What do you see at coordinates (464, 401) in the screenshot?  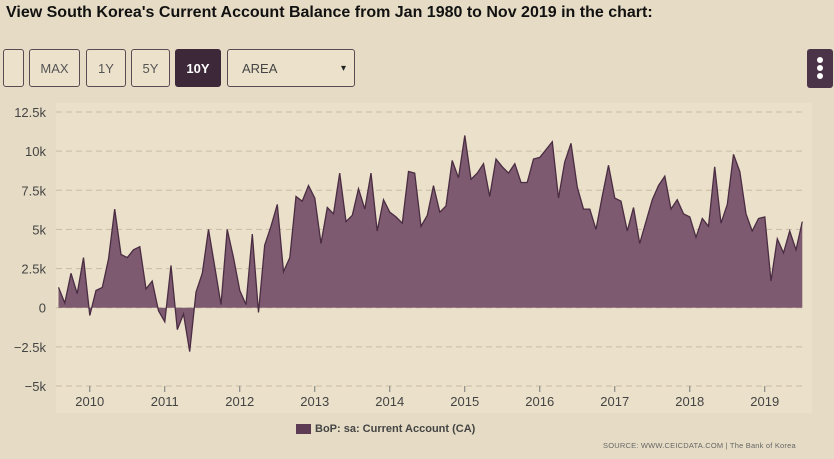 I see `x-tick-label: 2015` at bounding box center [464, 401].